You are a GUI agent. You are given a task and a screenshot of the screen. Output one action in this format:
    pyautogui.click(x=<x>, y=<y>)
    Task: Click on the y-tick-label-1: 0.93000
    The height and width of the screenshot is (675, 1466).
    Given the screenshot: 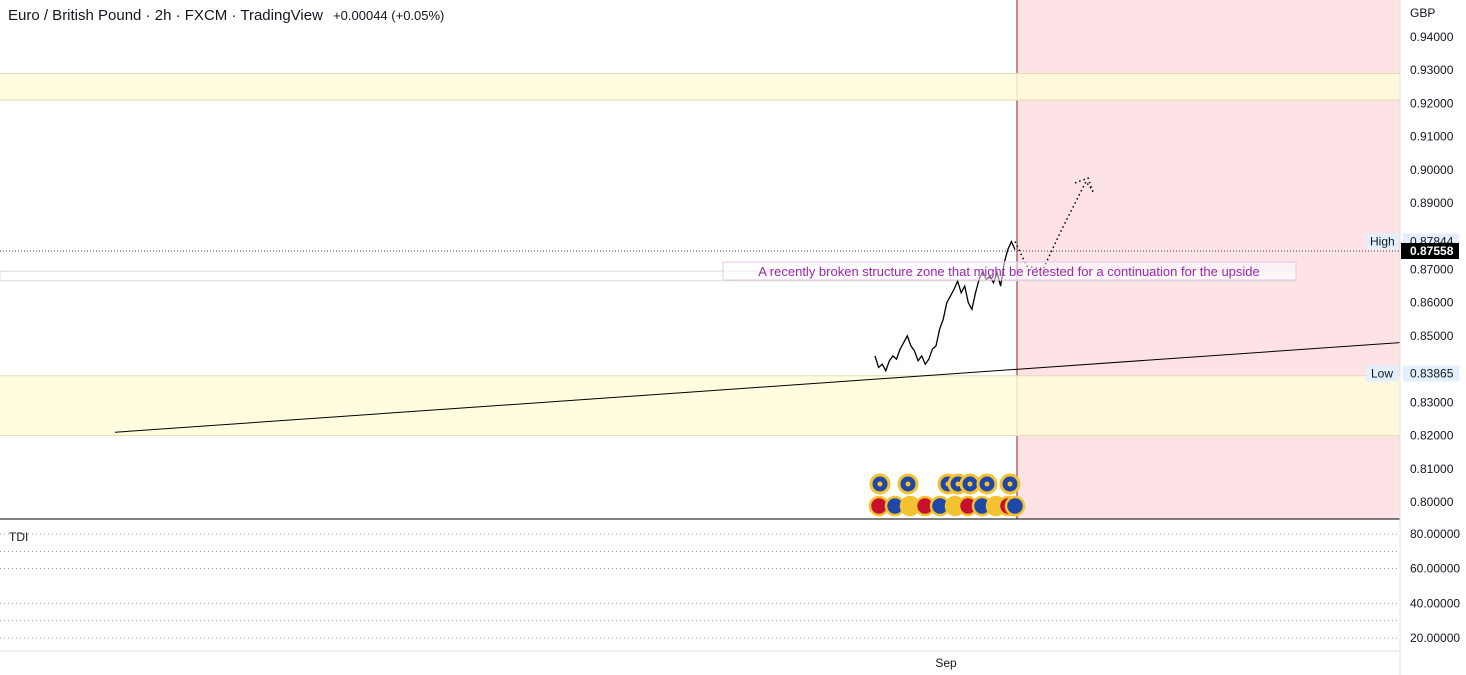 What is the action you would take?
    pyautogui.click(x=1432, y=70)
    